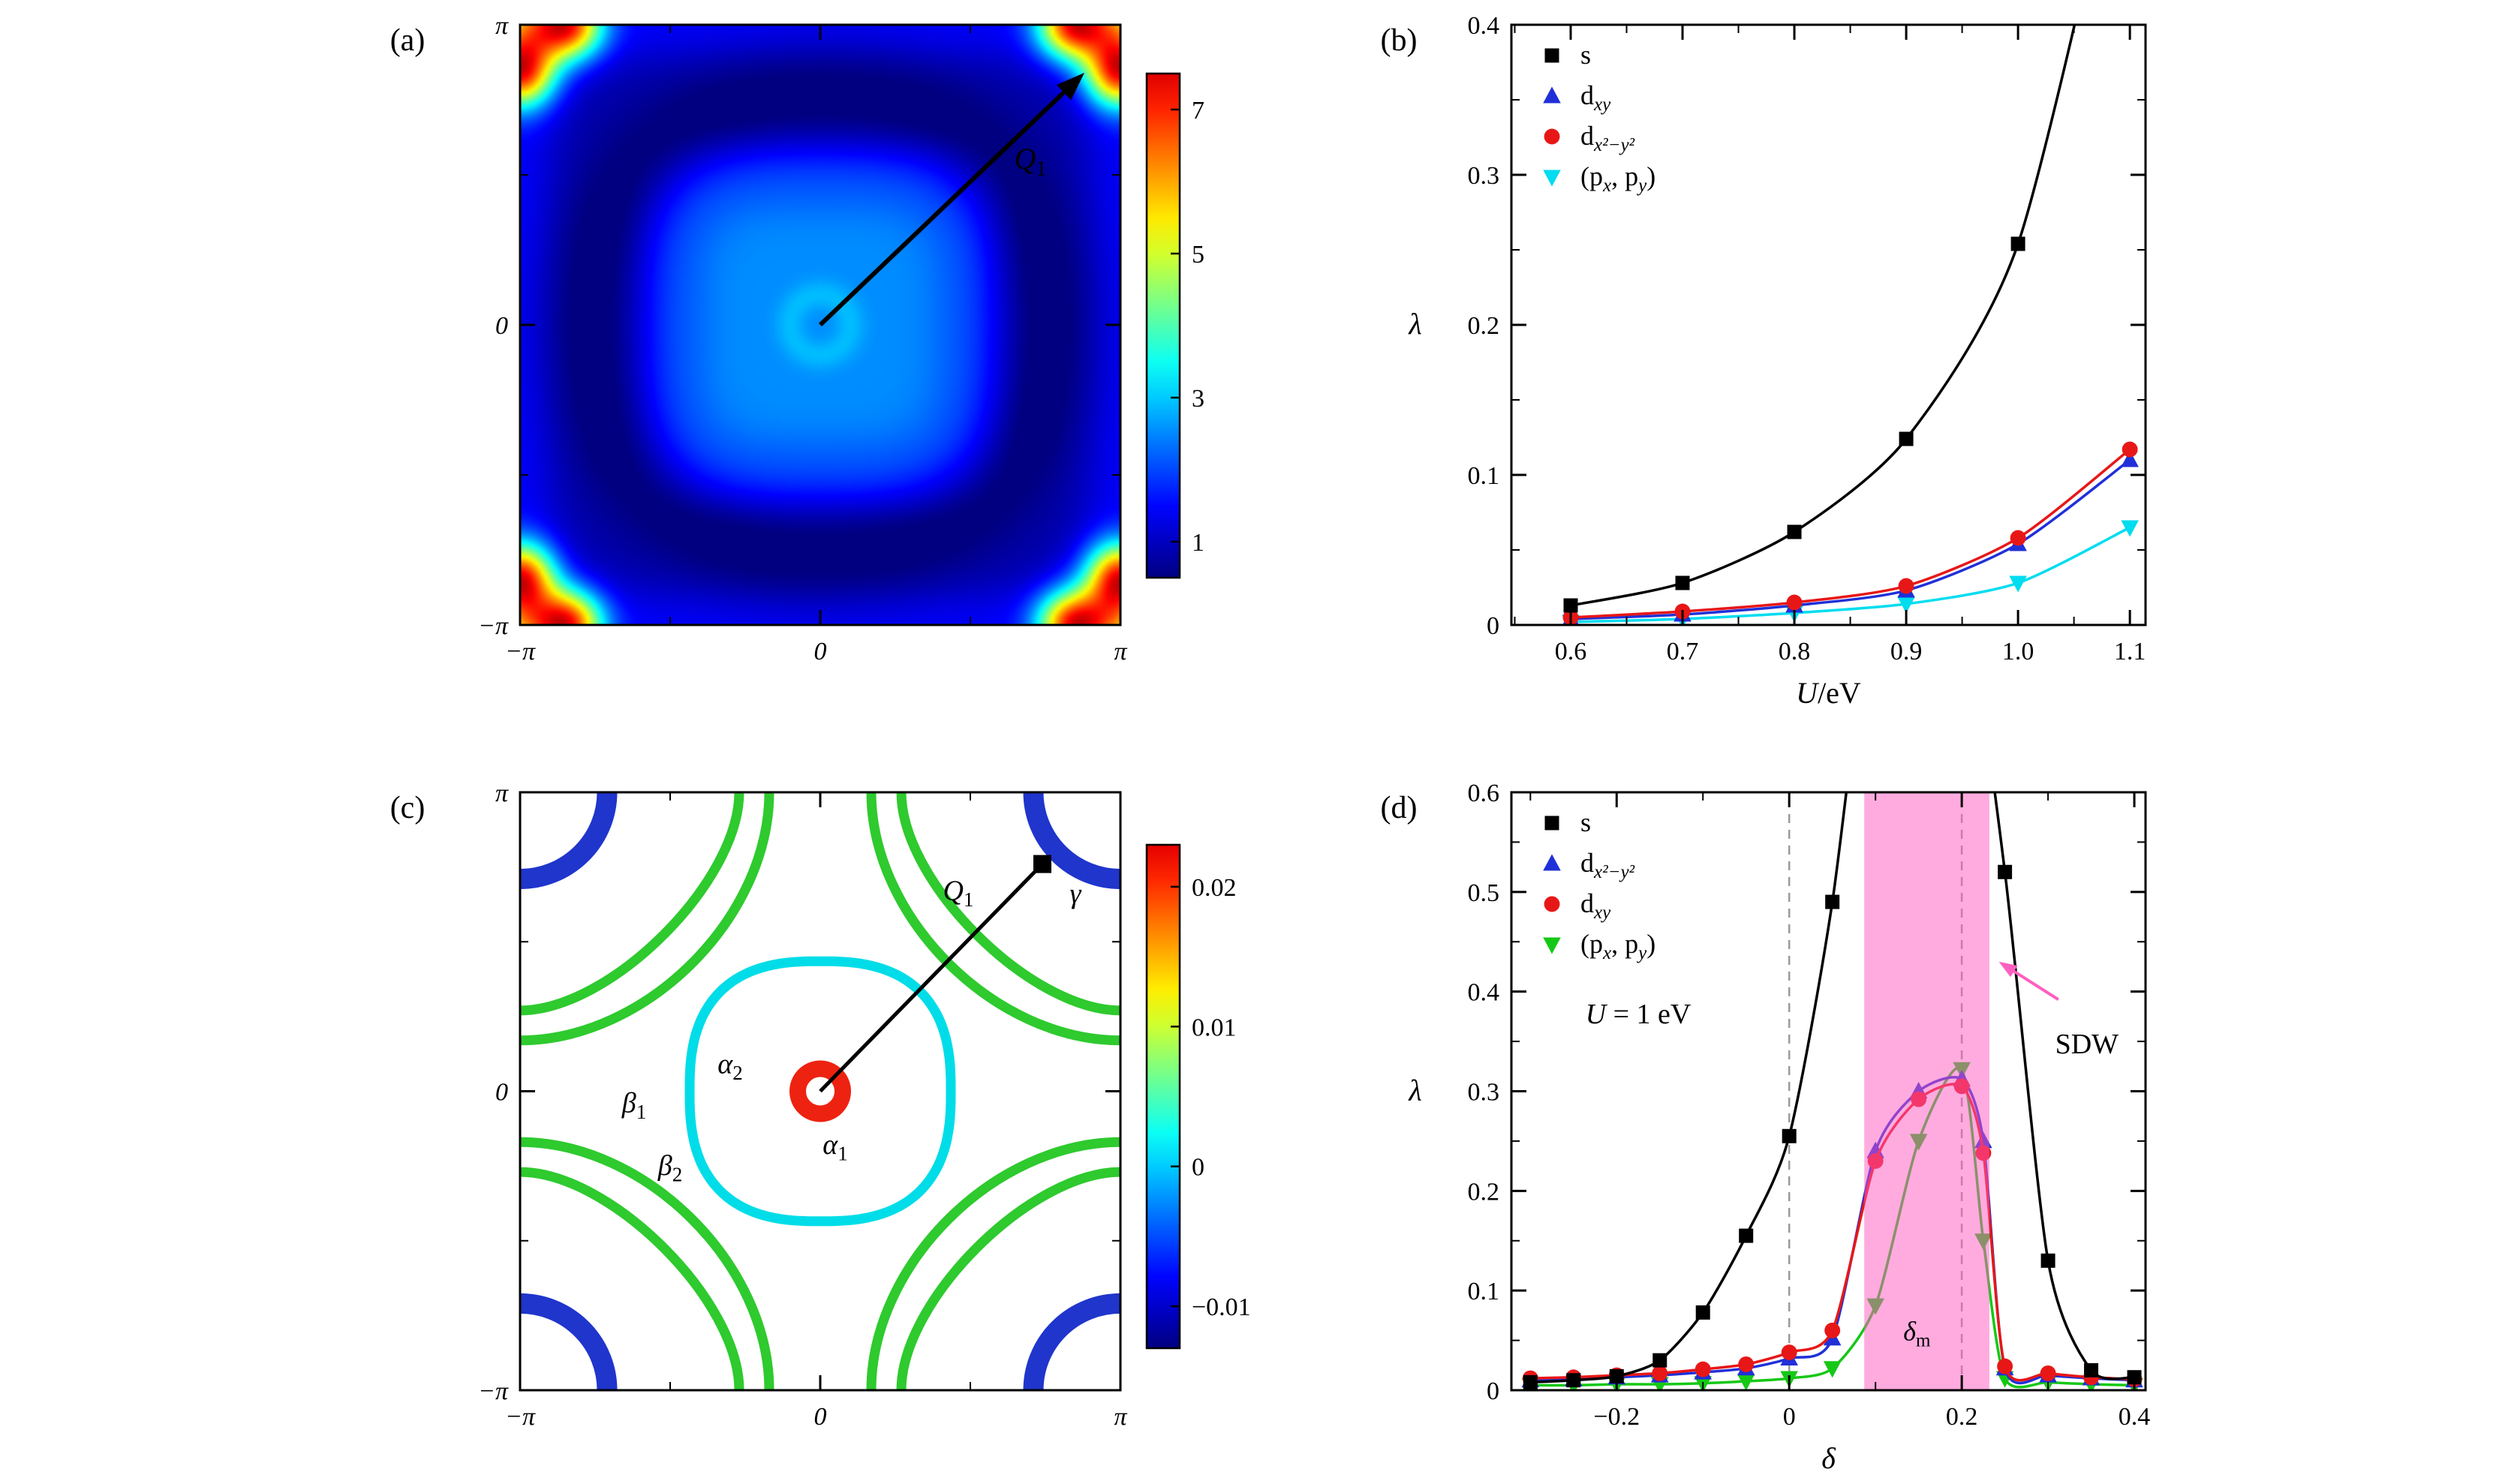 The image size is (2511, 1484). Describe the element at coordinates (1607, 138) in the screenshot. I see `legend-label-dx2y2: dx²−y²` at that location.